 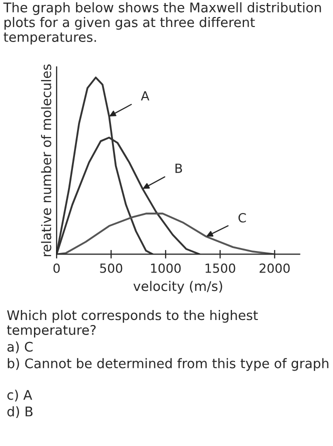 What do you see at coordinates (168, 364) in the screenshot?
I see `text: b) Cannot be determined from this type of graph` at bounding box center [168, 364].